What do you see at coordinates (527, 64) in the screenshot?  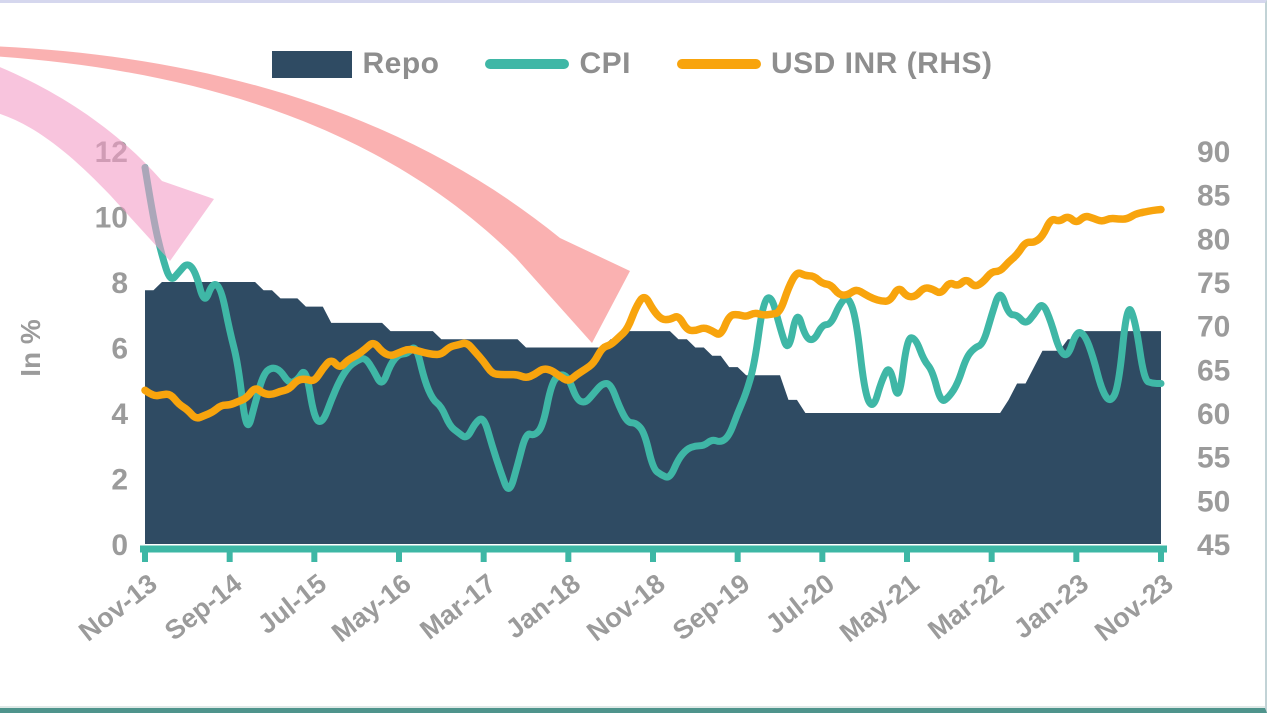 I see `cpi-swatch` at bounding box center [527, 64].